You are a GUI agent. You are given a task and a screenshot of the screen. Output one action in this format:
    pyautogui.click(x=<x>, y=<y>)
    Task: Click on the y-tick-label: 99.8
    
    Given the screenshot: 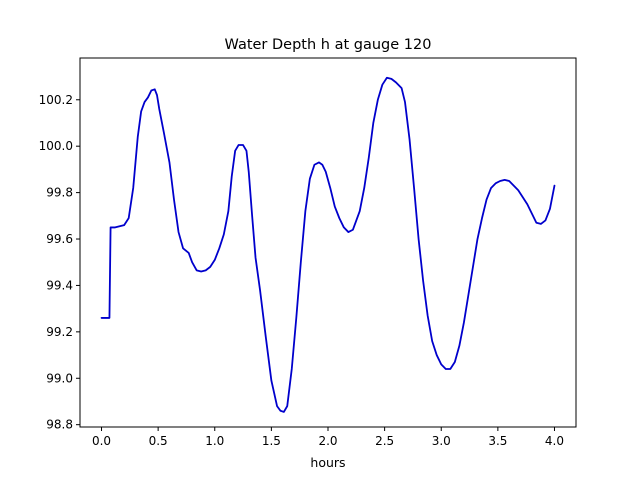 What is the action you would take?
    pyautogui.click(x=59, y=193)
    